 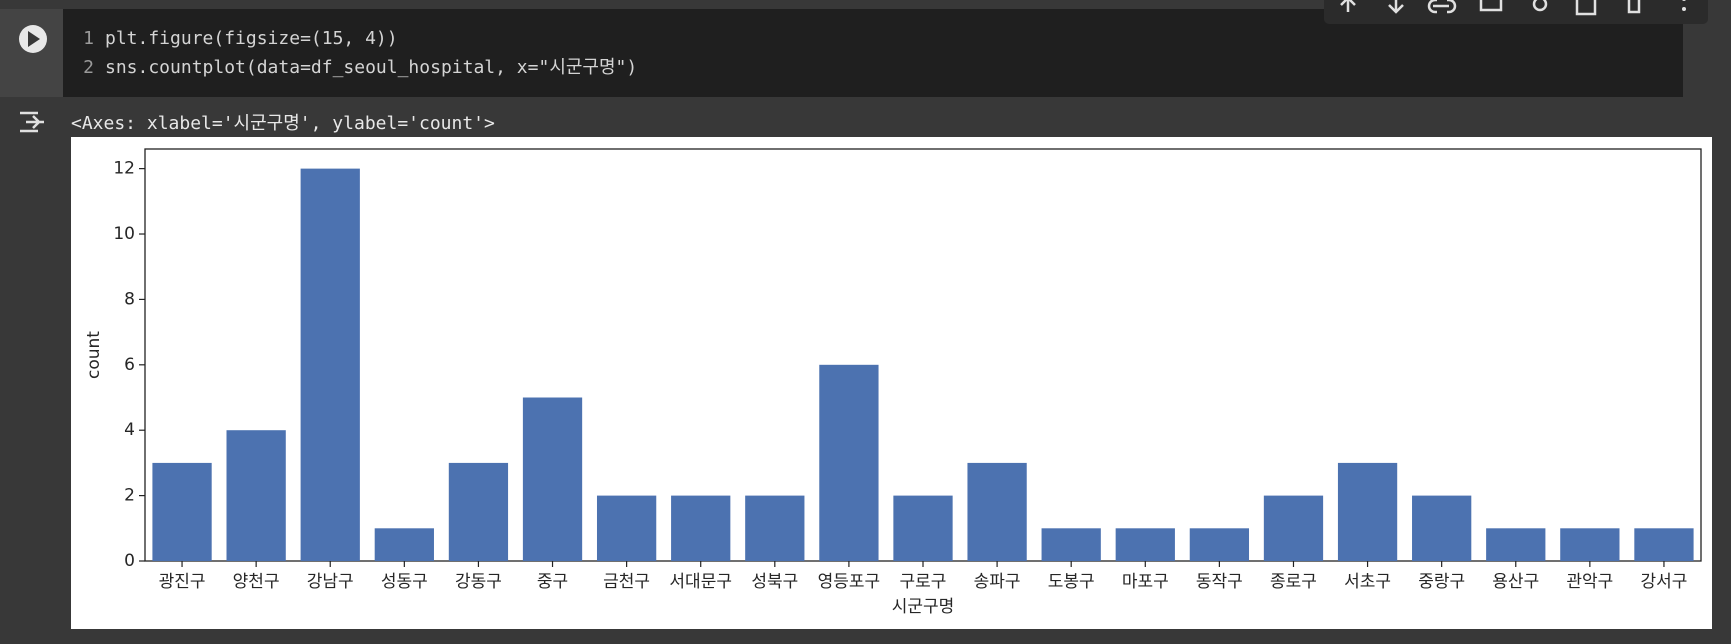 I want to click on line-number: 1, so click(x=88, y=38).